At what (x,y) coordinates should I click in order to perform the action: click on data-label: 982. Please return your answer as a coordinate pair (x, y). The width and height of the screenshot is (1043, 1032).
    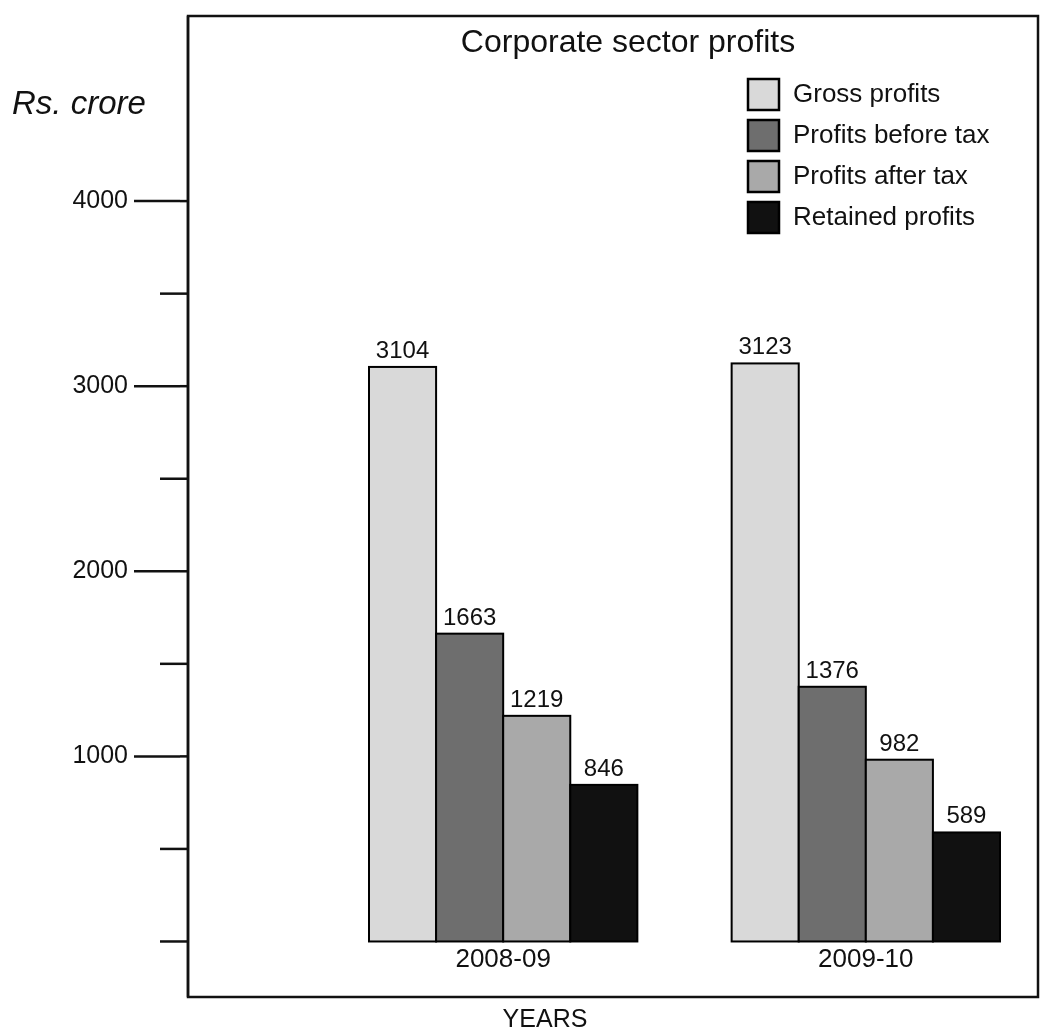
    Looking at the image, I should click on (899, 742).